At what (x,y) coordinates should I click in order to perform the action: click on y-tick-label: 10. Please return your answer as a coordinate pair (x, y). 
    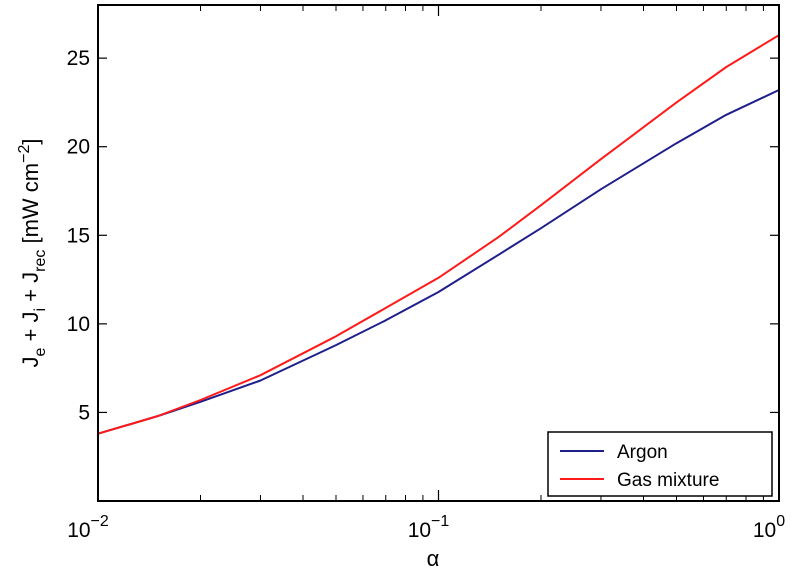
    Looking at the image, I should click on (78, 324).